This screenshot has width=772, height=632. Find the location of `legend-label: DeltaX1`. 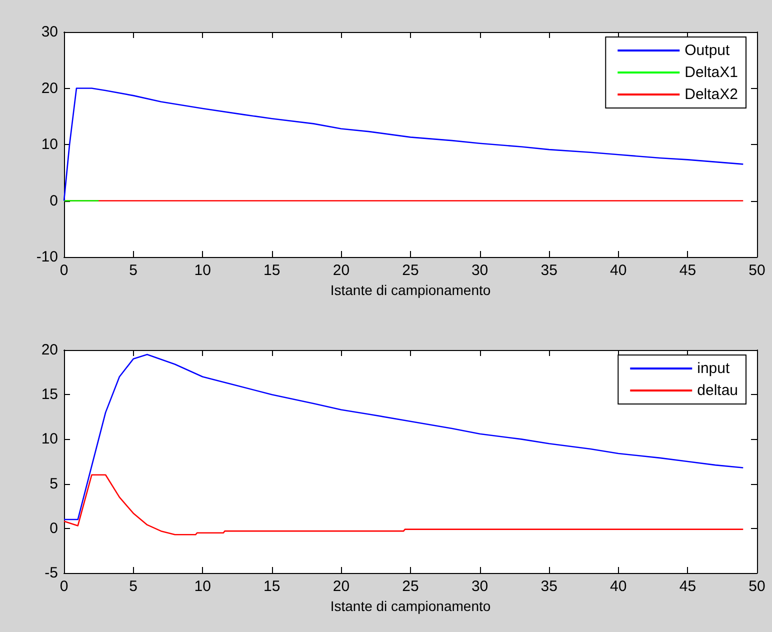

legend-label: DeltaX1 is located at coordinates (711, 72).